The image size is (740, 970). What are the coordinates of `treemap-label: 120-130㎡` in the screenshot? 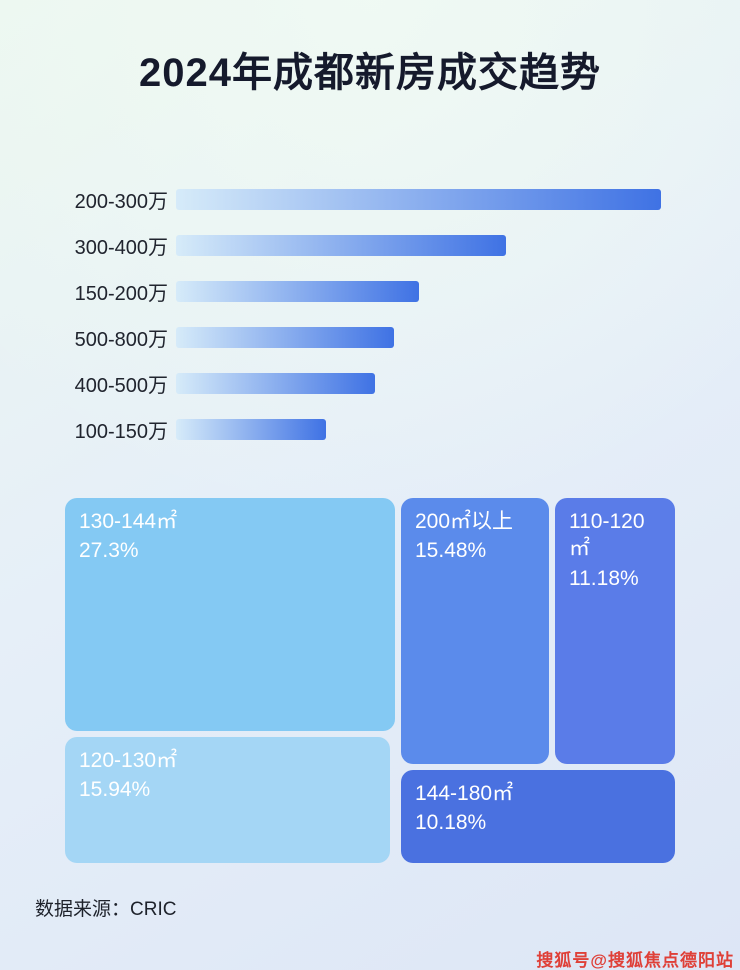 It's located at (128, 760).